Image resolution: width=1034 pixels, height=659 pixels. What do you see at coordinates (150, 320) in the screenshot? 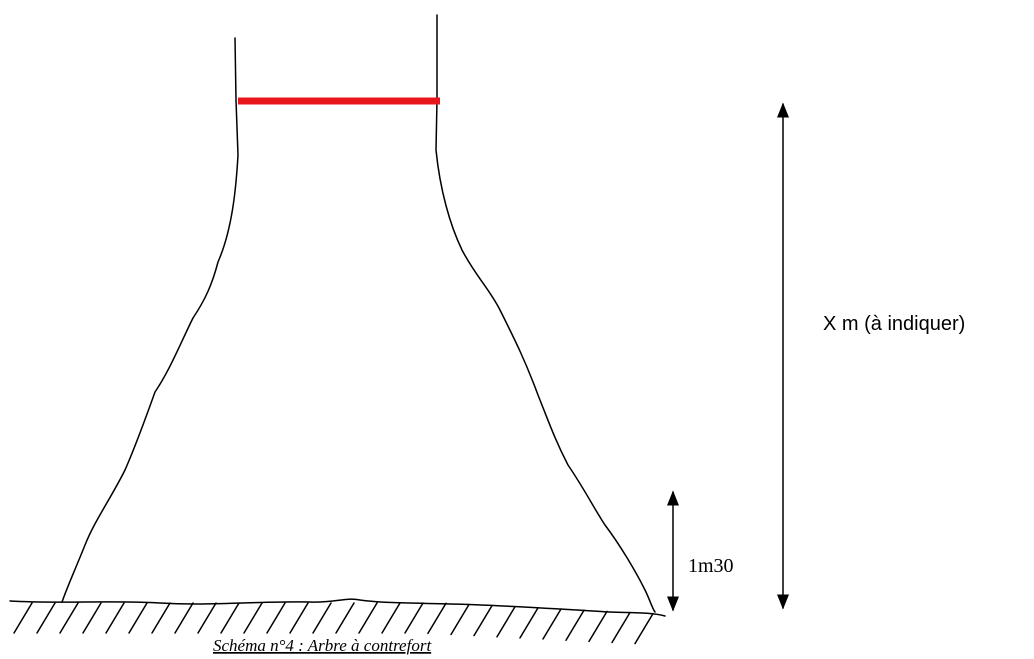
I see `trunk-left` at bounding box center [150, 320].